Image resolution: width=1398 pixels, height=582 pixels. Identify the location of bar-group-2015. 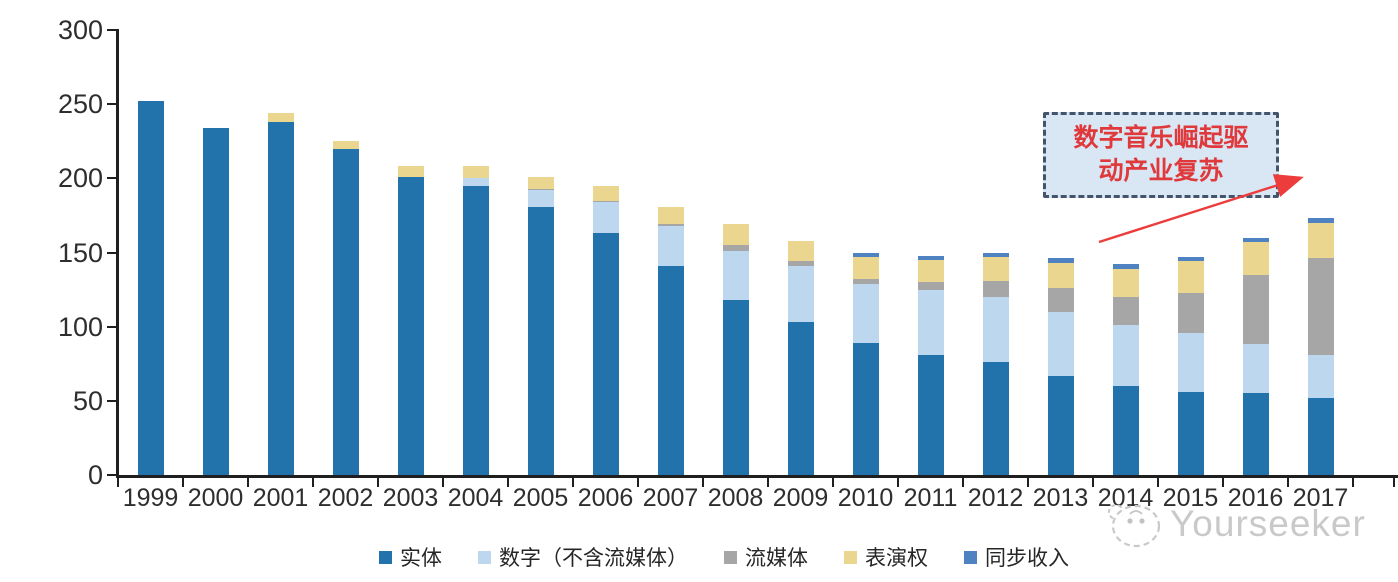
(1190, 252).